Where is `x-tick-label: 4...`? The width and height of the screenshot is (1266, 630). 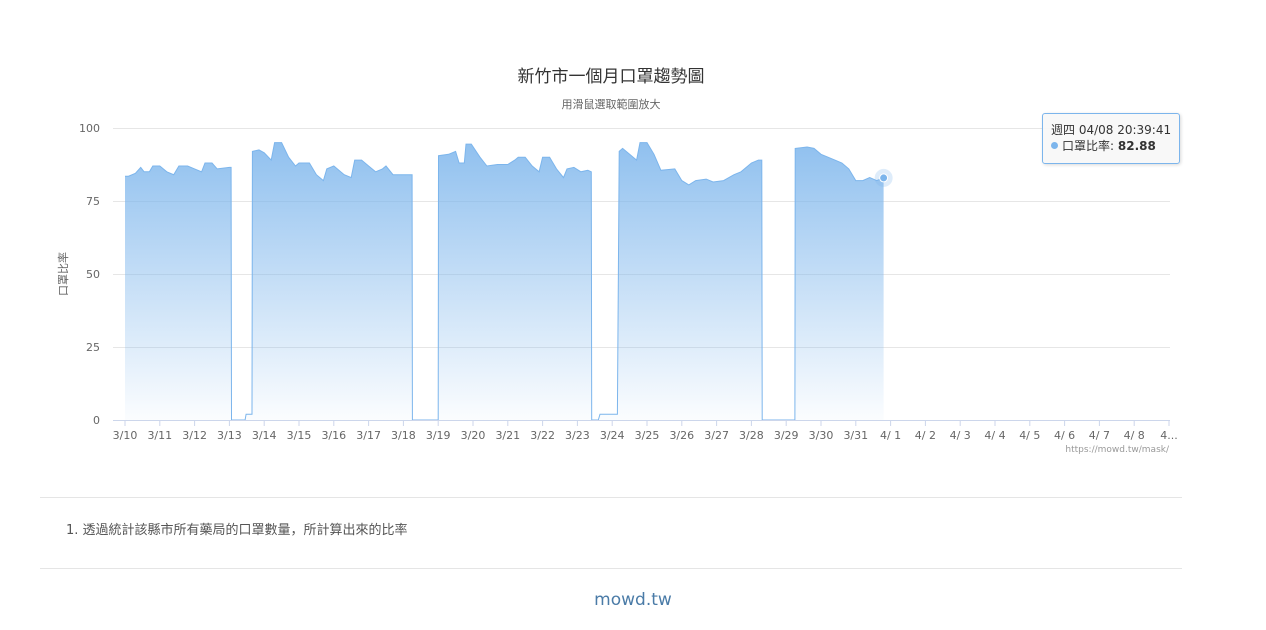 x-tick-label: 4... is located at coordinates (1169, 435).